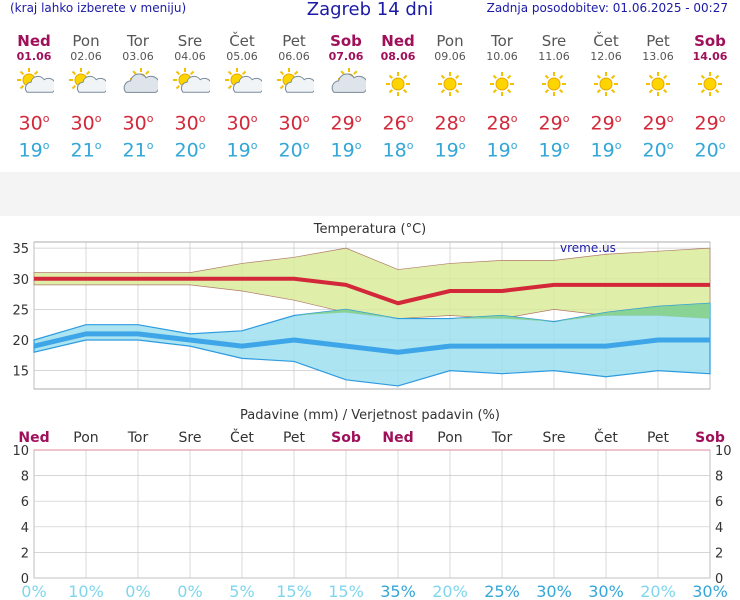 This screenshot has height=600, width=740. I want to click on day-date: 03.06, so click(138, 56).